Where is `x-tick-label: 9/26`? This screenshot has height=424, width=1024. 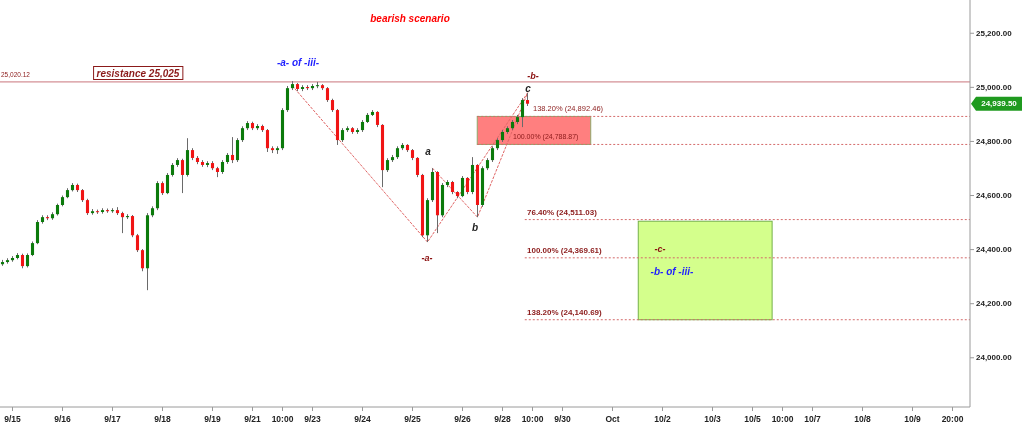
x-tick-label: 9/26 is located at coordinates (463, 419).